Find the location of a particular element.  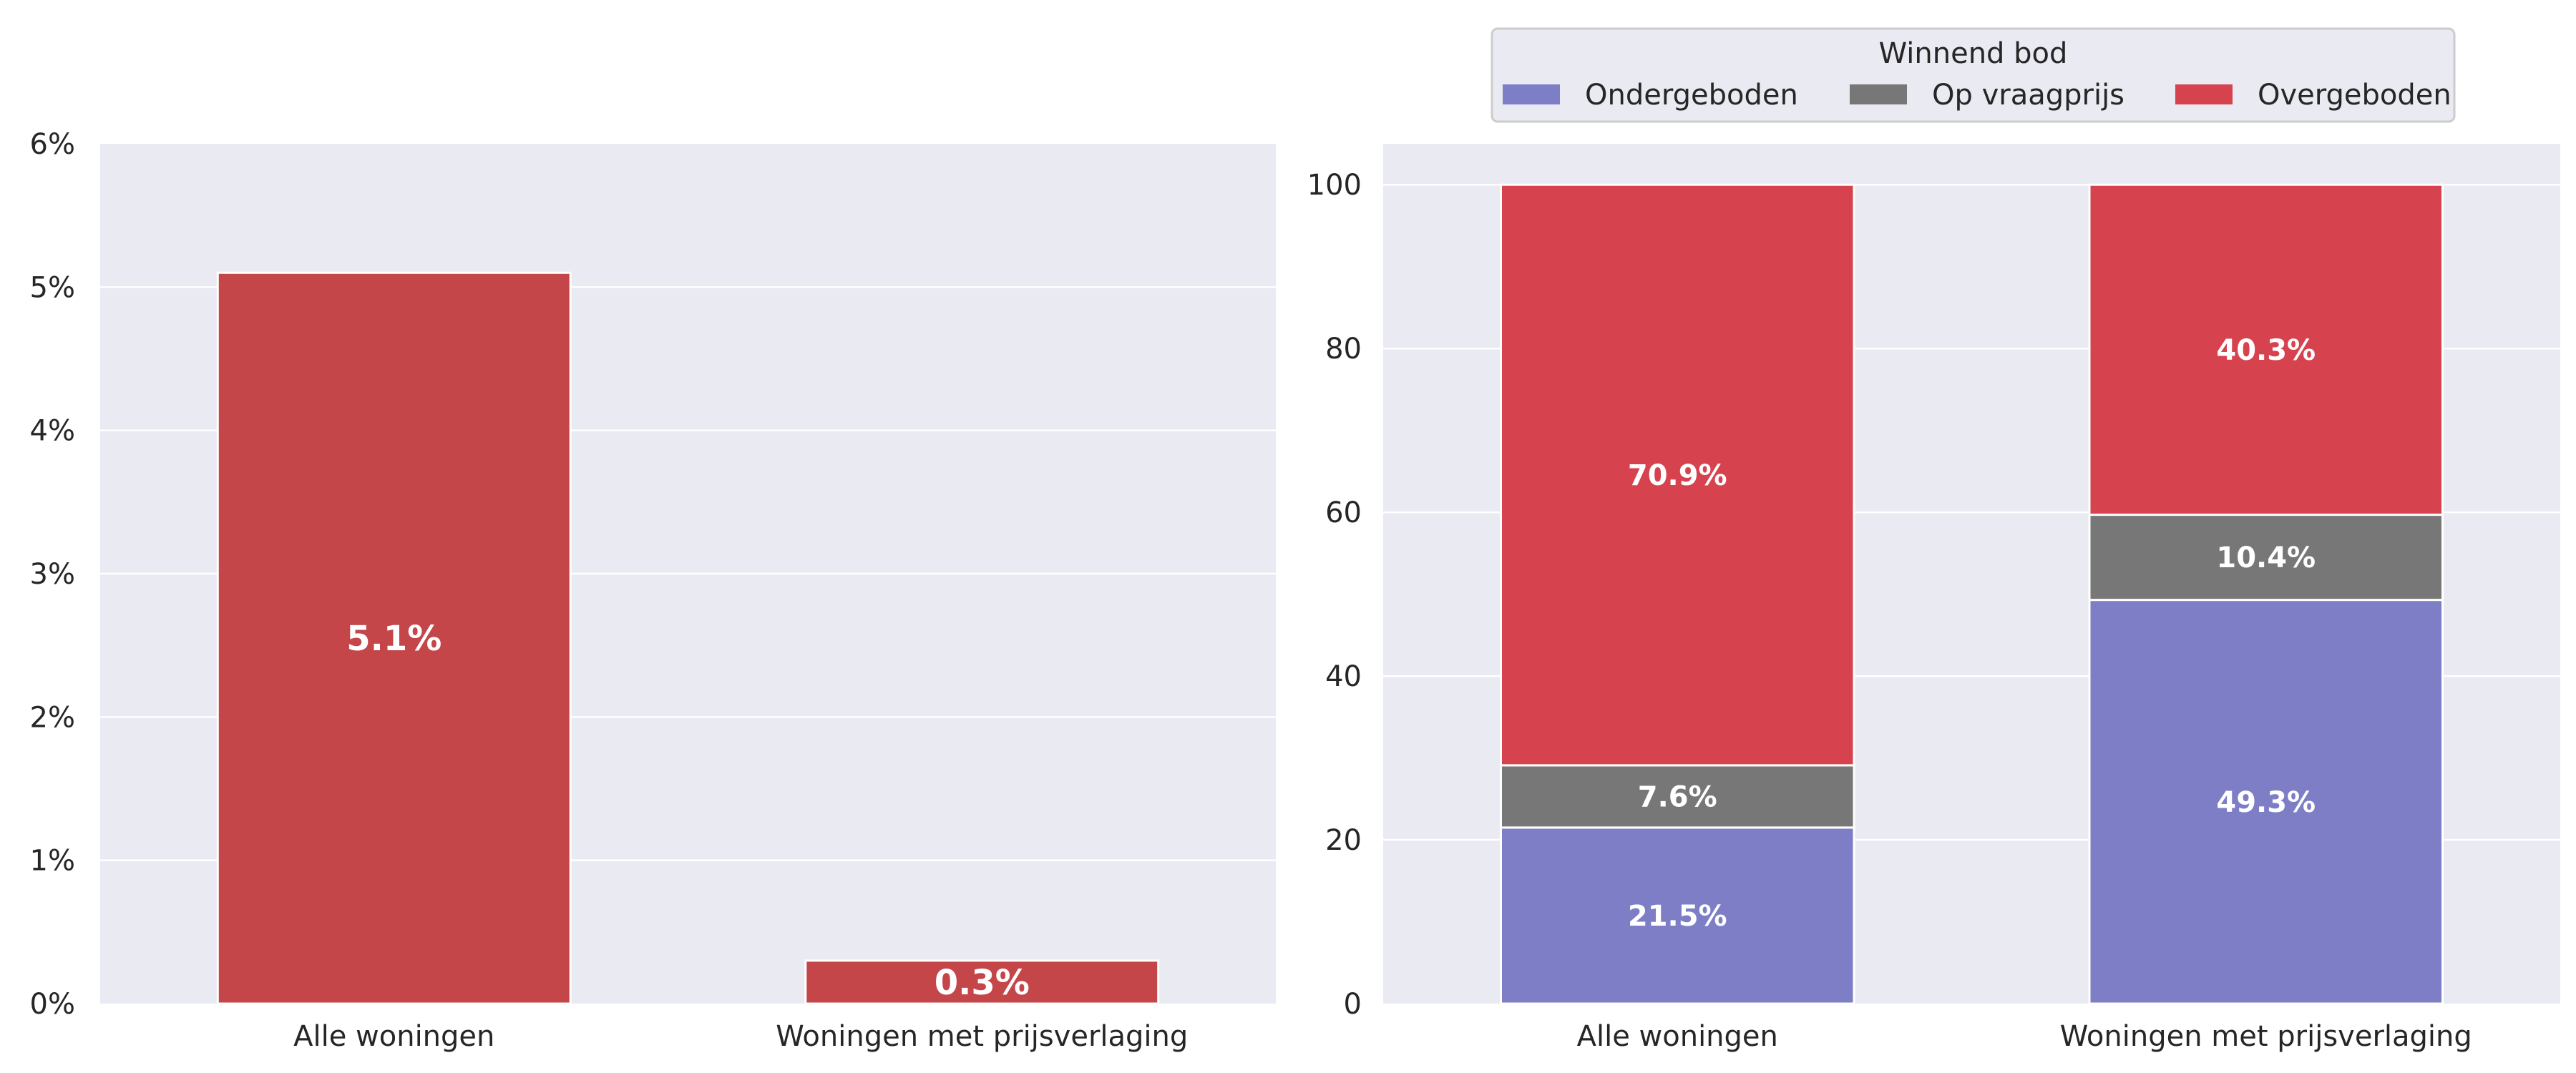

segment-value-label: 10.4% is located at coordinates (2266, 558).